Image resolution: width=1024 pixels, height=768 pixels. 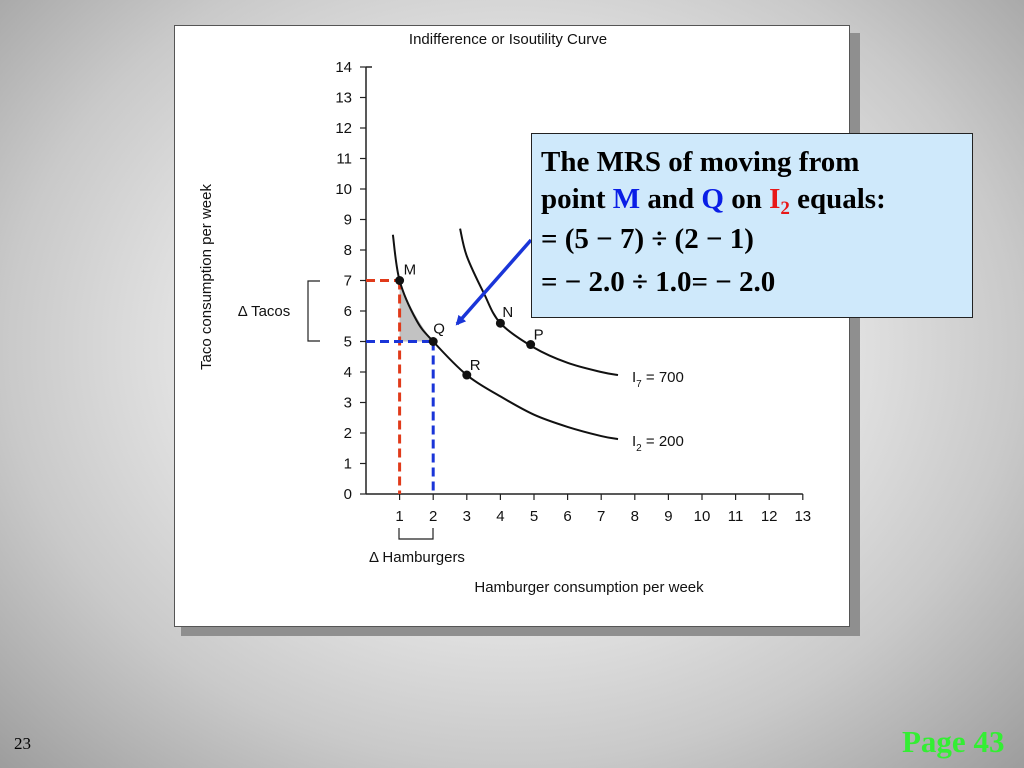 I want to click on indifference-curves: I2 = 200 I7 = 700, so click(x=537, y=341).